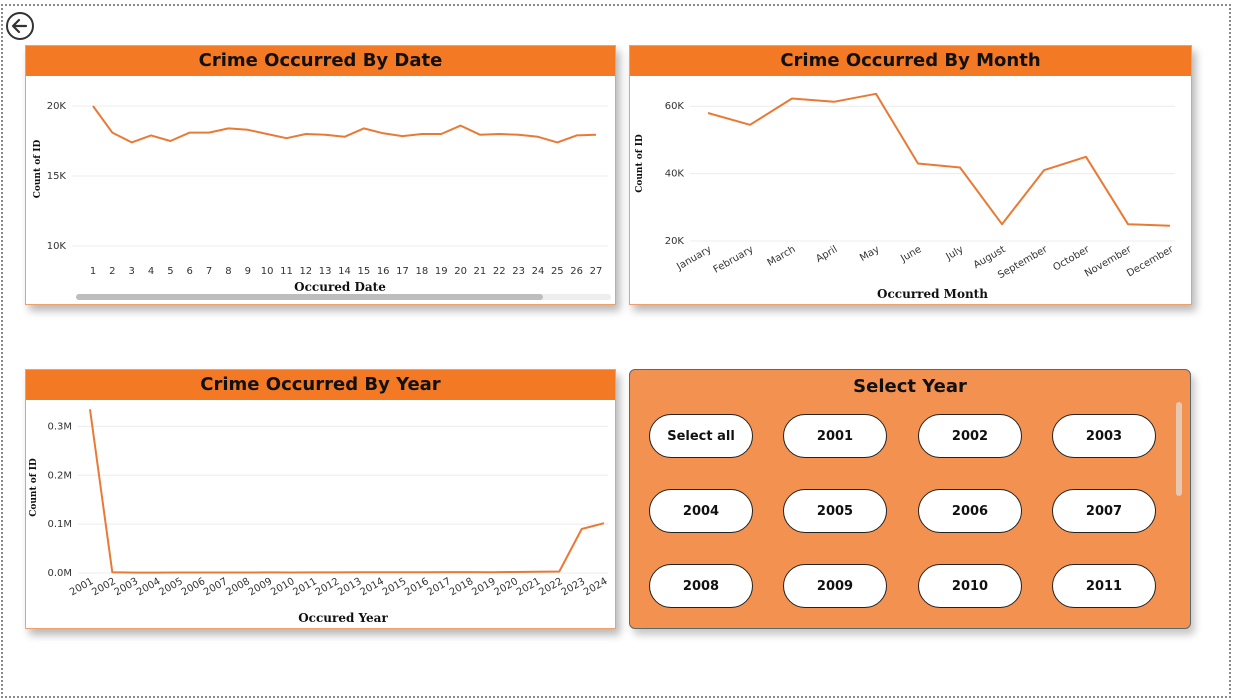 Image resolution: width=1236 pixels, height=700 pixels. Describe the element at coordinates (701, 436) in the screenshot. I see `select-all-button: Select all` at that location.